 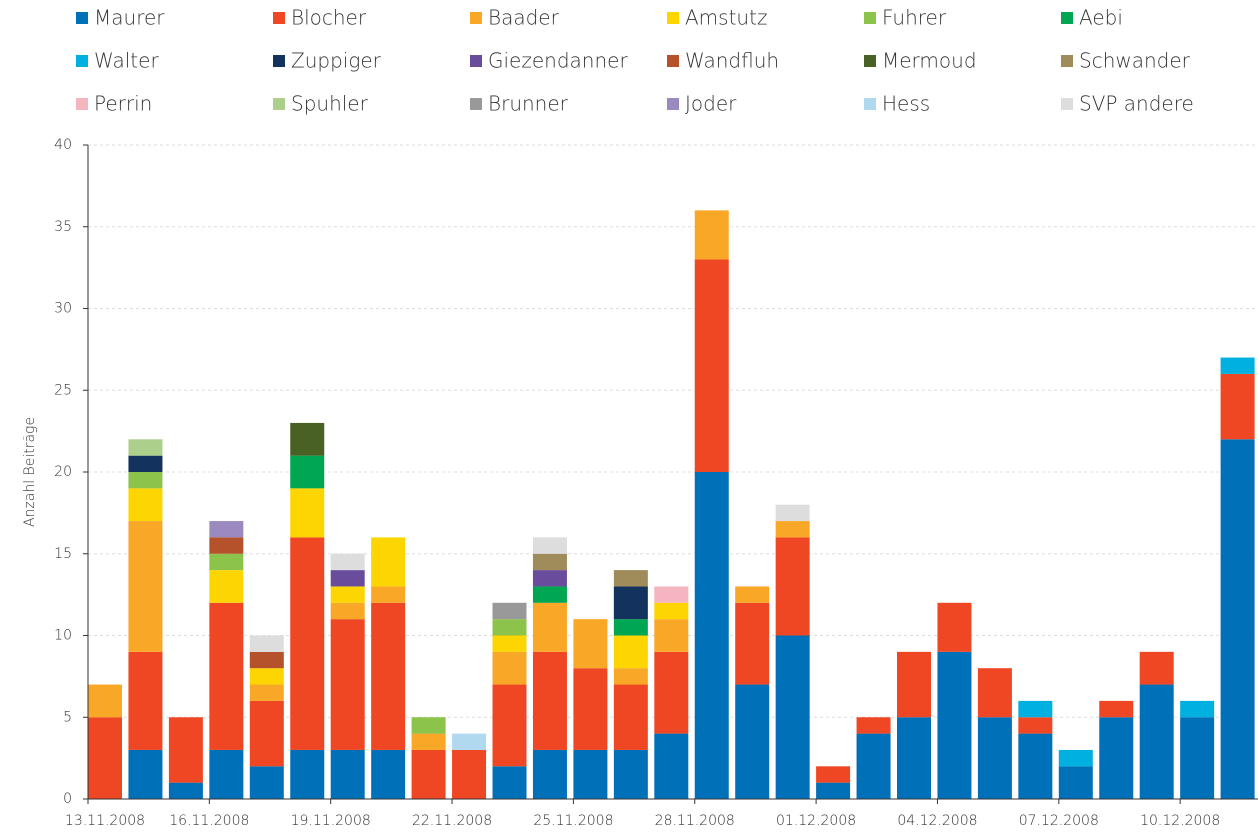 I want to click on legend-label: SVP andere, so click(x=1136, y=104).